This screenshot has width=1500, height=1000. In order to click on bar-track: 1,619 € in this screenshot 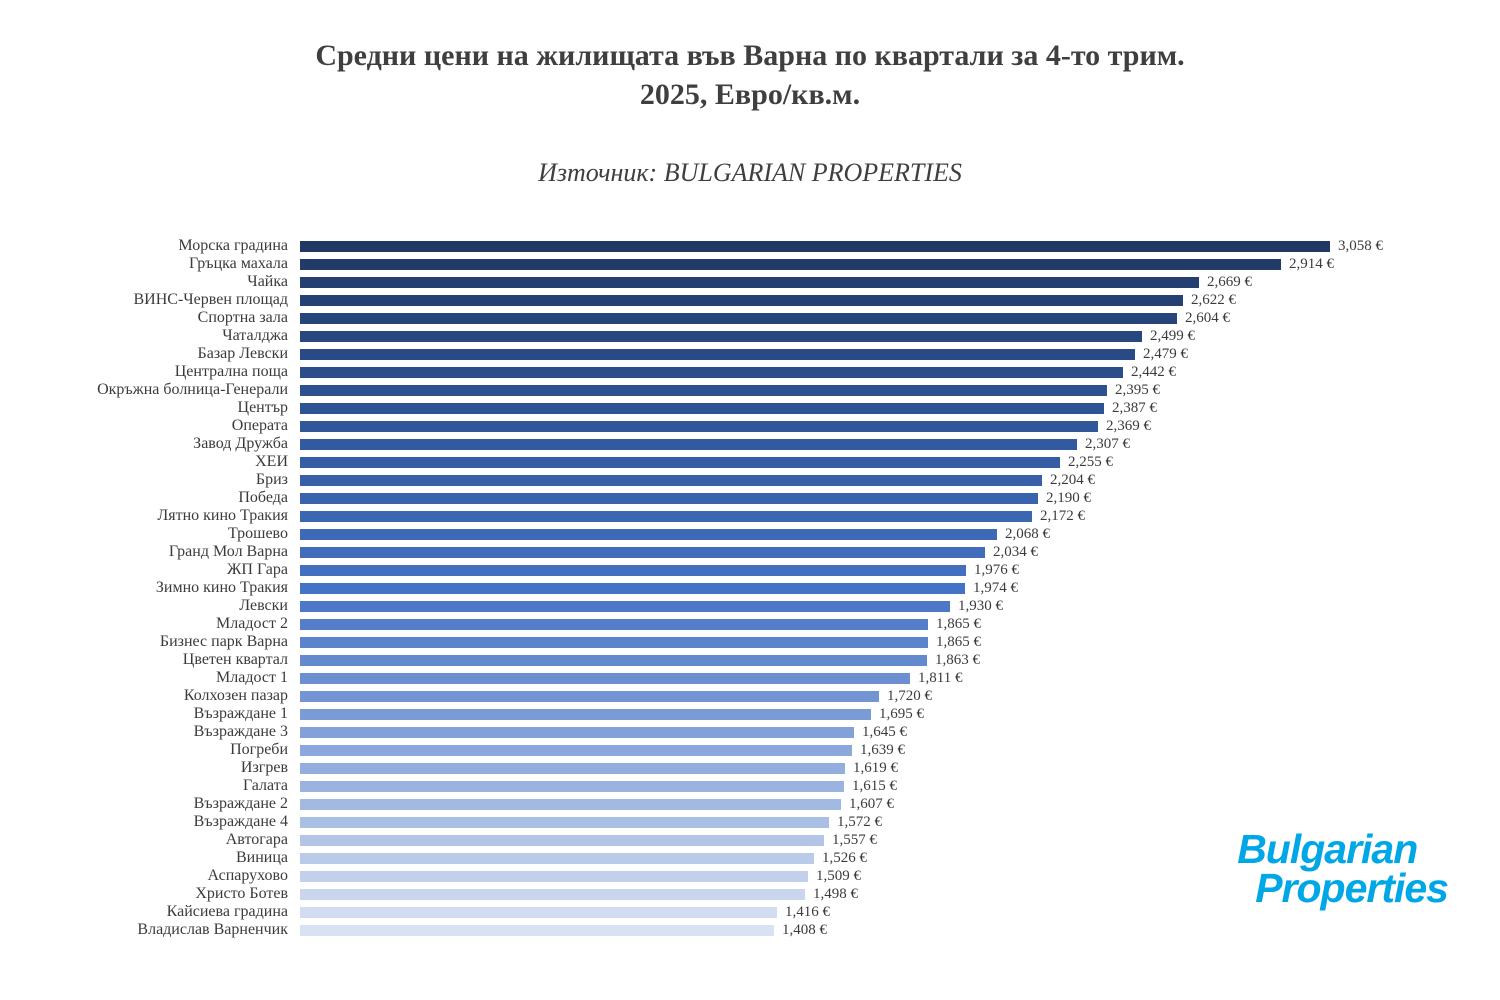, I will do `click(900, 767)`.